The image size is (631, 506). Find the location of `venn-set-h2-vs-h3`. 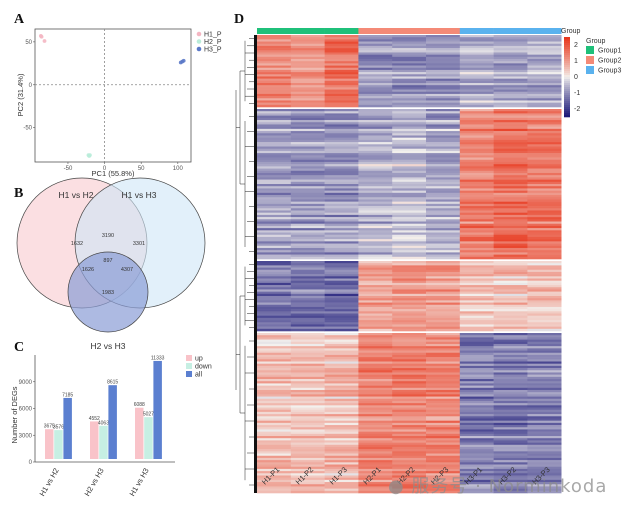

venn-set-h2-vs-h3 is located at coordinates (108, 292).